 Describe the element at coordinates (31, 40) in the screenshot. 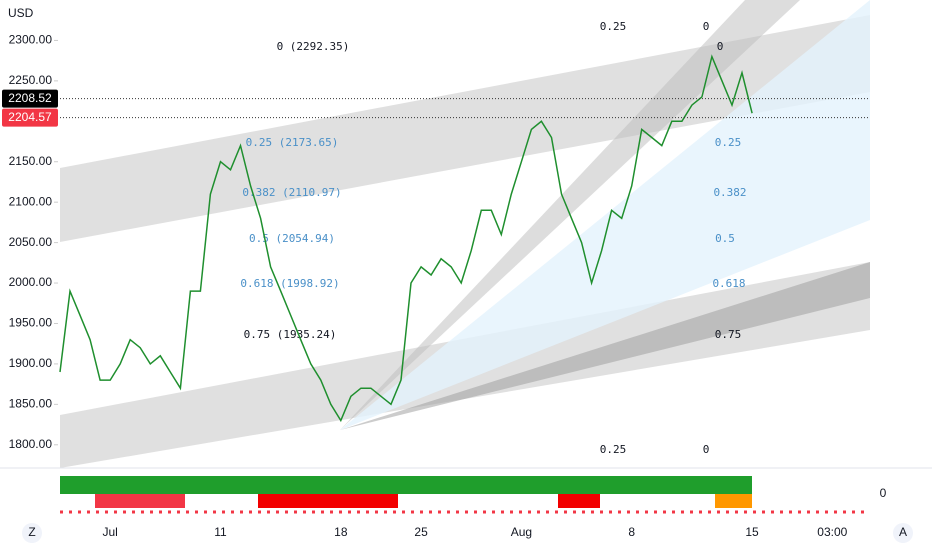

I see `y-tick-label: 2300.00` at that location.